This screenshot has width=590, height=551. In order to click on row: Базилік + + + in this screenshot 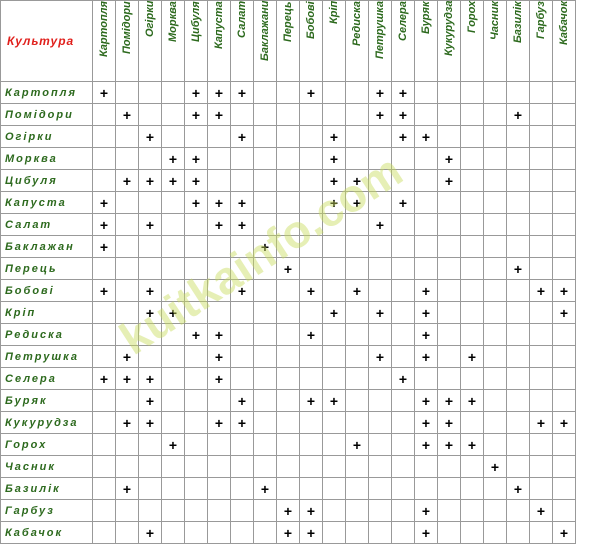, I will do `click(288, 488)`.